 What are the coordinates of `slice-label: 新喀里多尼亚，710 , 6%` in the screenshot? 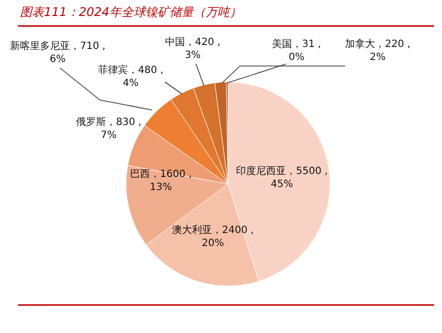 It's located at (58, 52).